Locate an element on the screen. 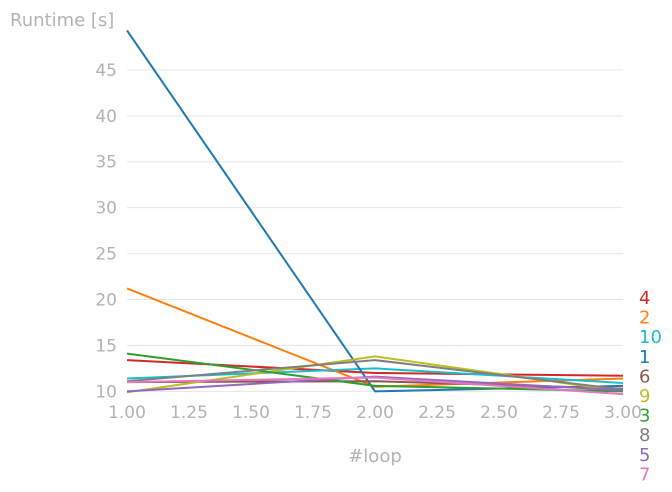  legend-item-5: 5 is located at coordinates (644, 455).